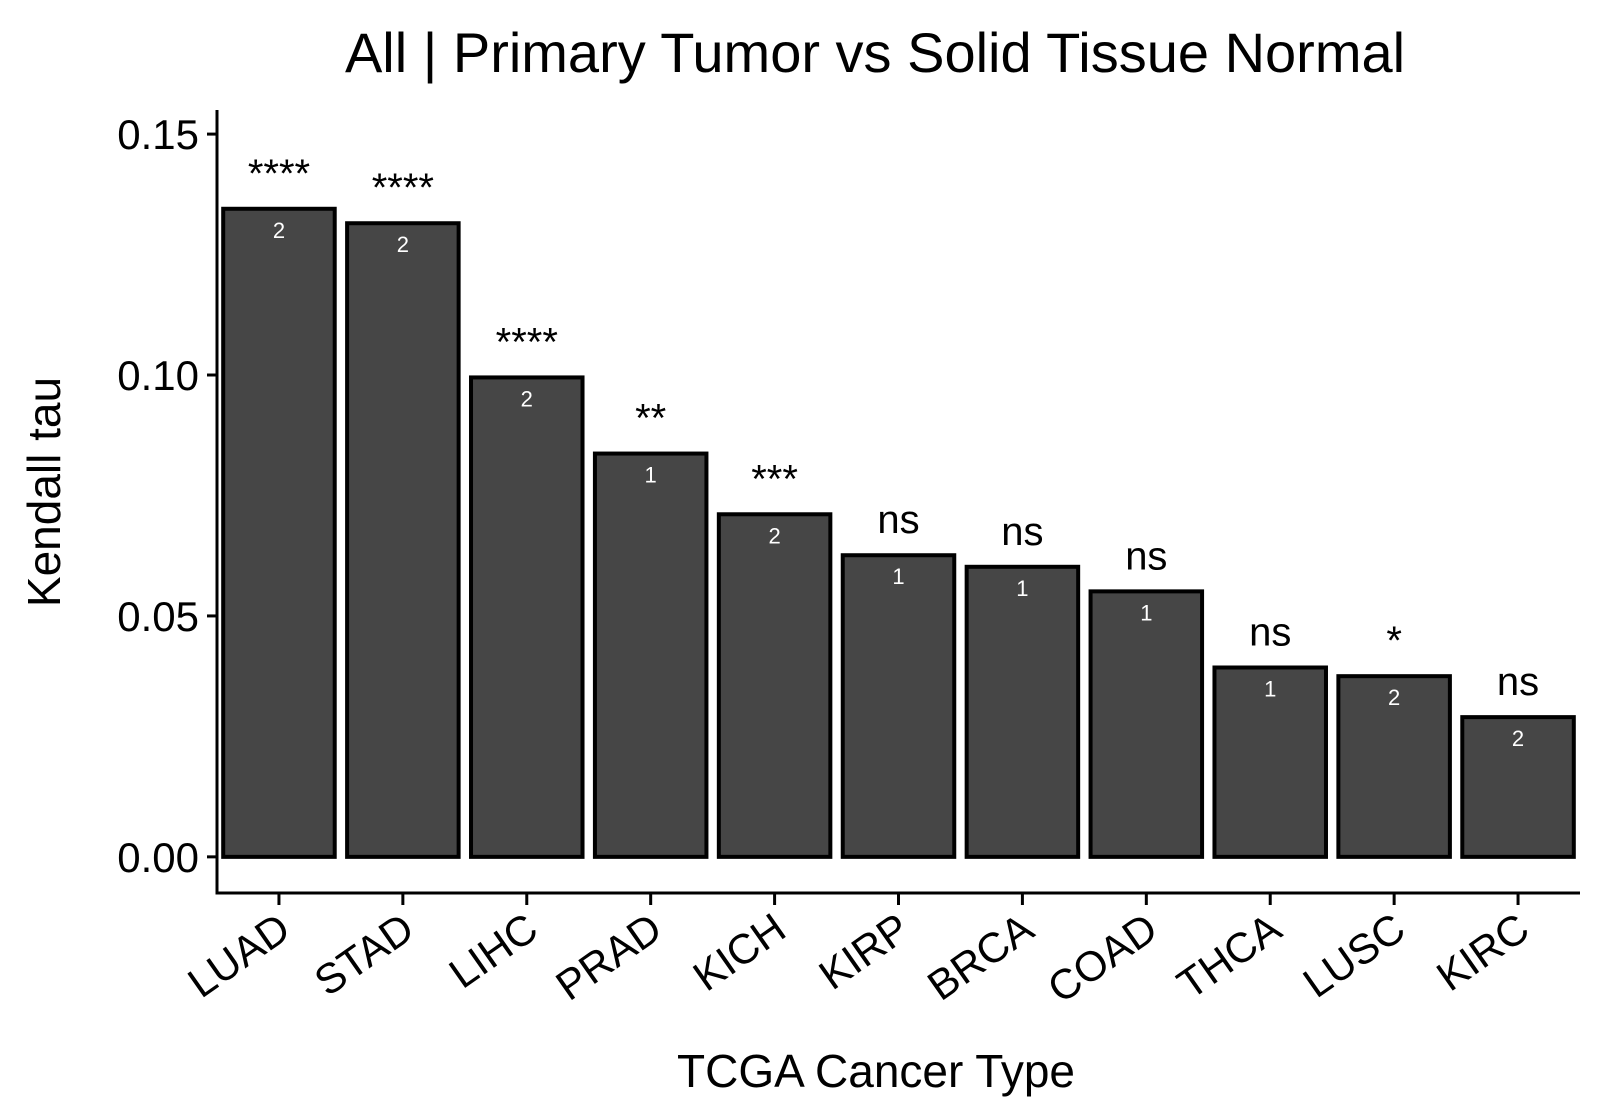 This screenshot has width=1600, height=1120. Describe the element at coordinates (1394, 766) in the screenshot. I see `bar-lusc` at that location.